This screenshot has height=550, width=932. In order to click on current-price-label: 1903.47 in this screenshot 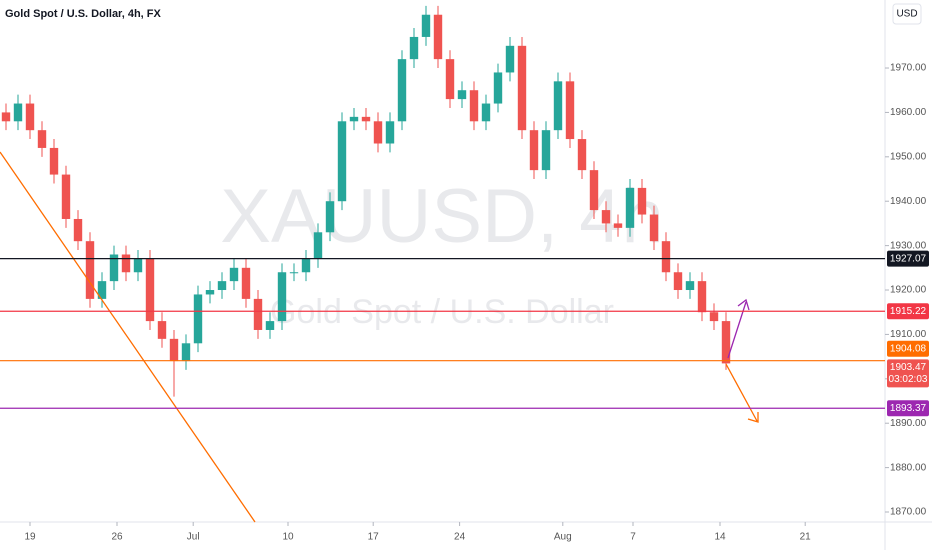, I will do `click(908, 367)`.